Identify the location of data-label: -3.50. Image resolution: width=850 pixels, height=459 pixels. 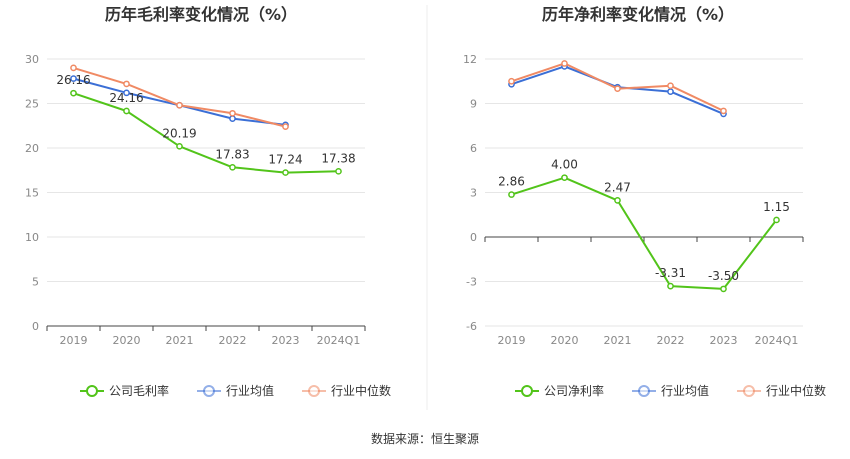
(723, 276).